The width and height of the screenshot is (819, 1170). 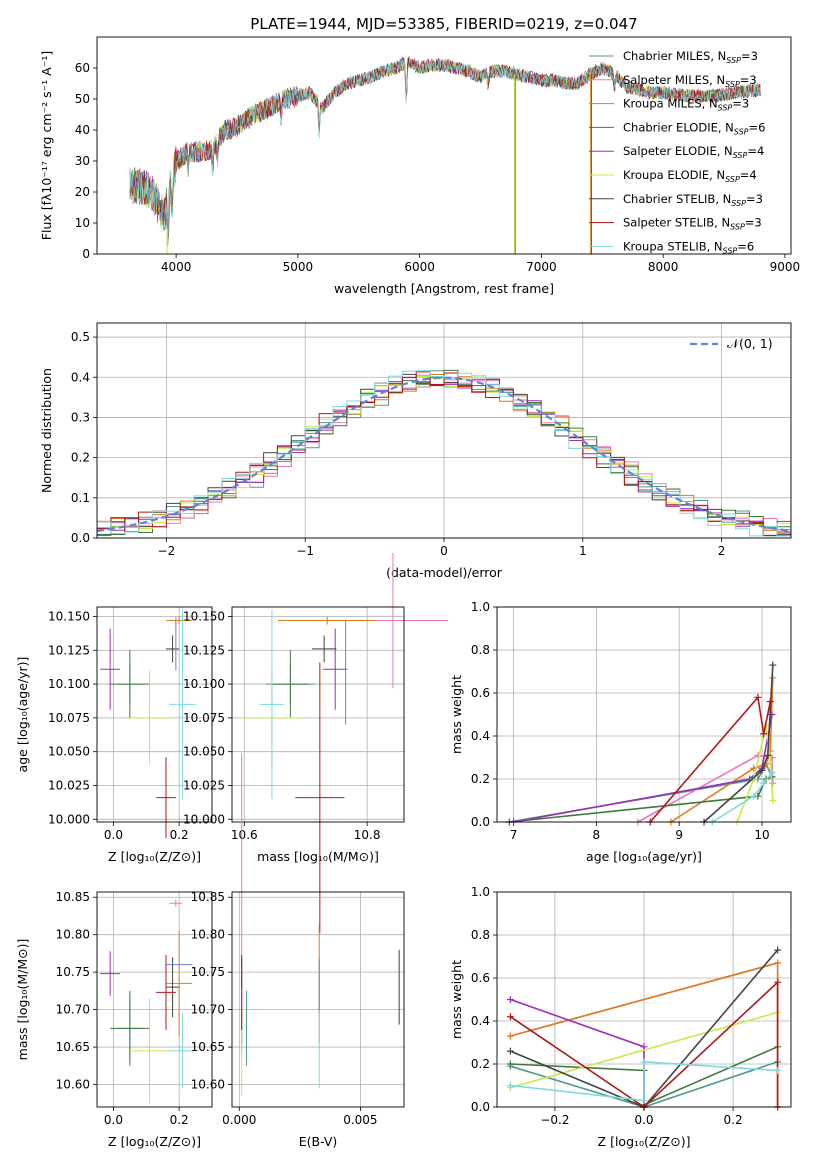 What do you see at coordinates (694, 128) in the screenshot?
I see `legend-entry: Chabrier ELODIE, NSSP=6` at bounding box center [694, 128].